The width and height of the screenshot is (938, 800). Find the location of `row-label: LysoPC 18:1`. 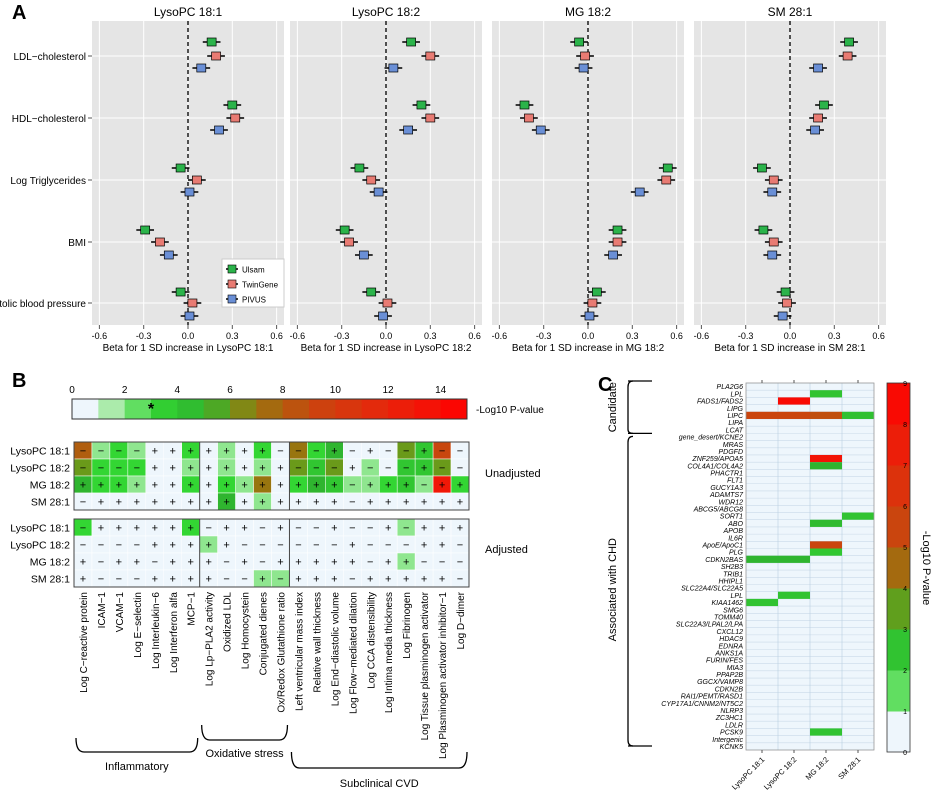

row-label: LysoPC 18:1 is located at coordinates (40, 529).